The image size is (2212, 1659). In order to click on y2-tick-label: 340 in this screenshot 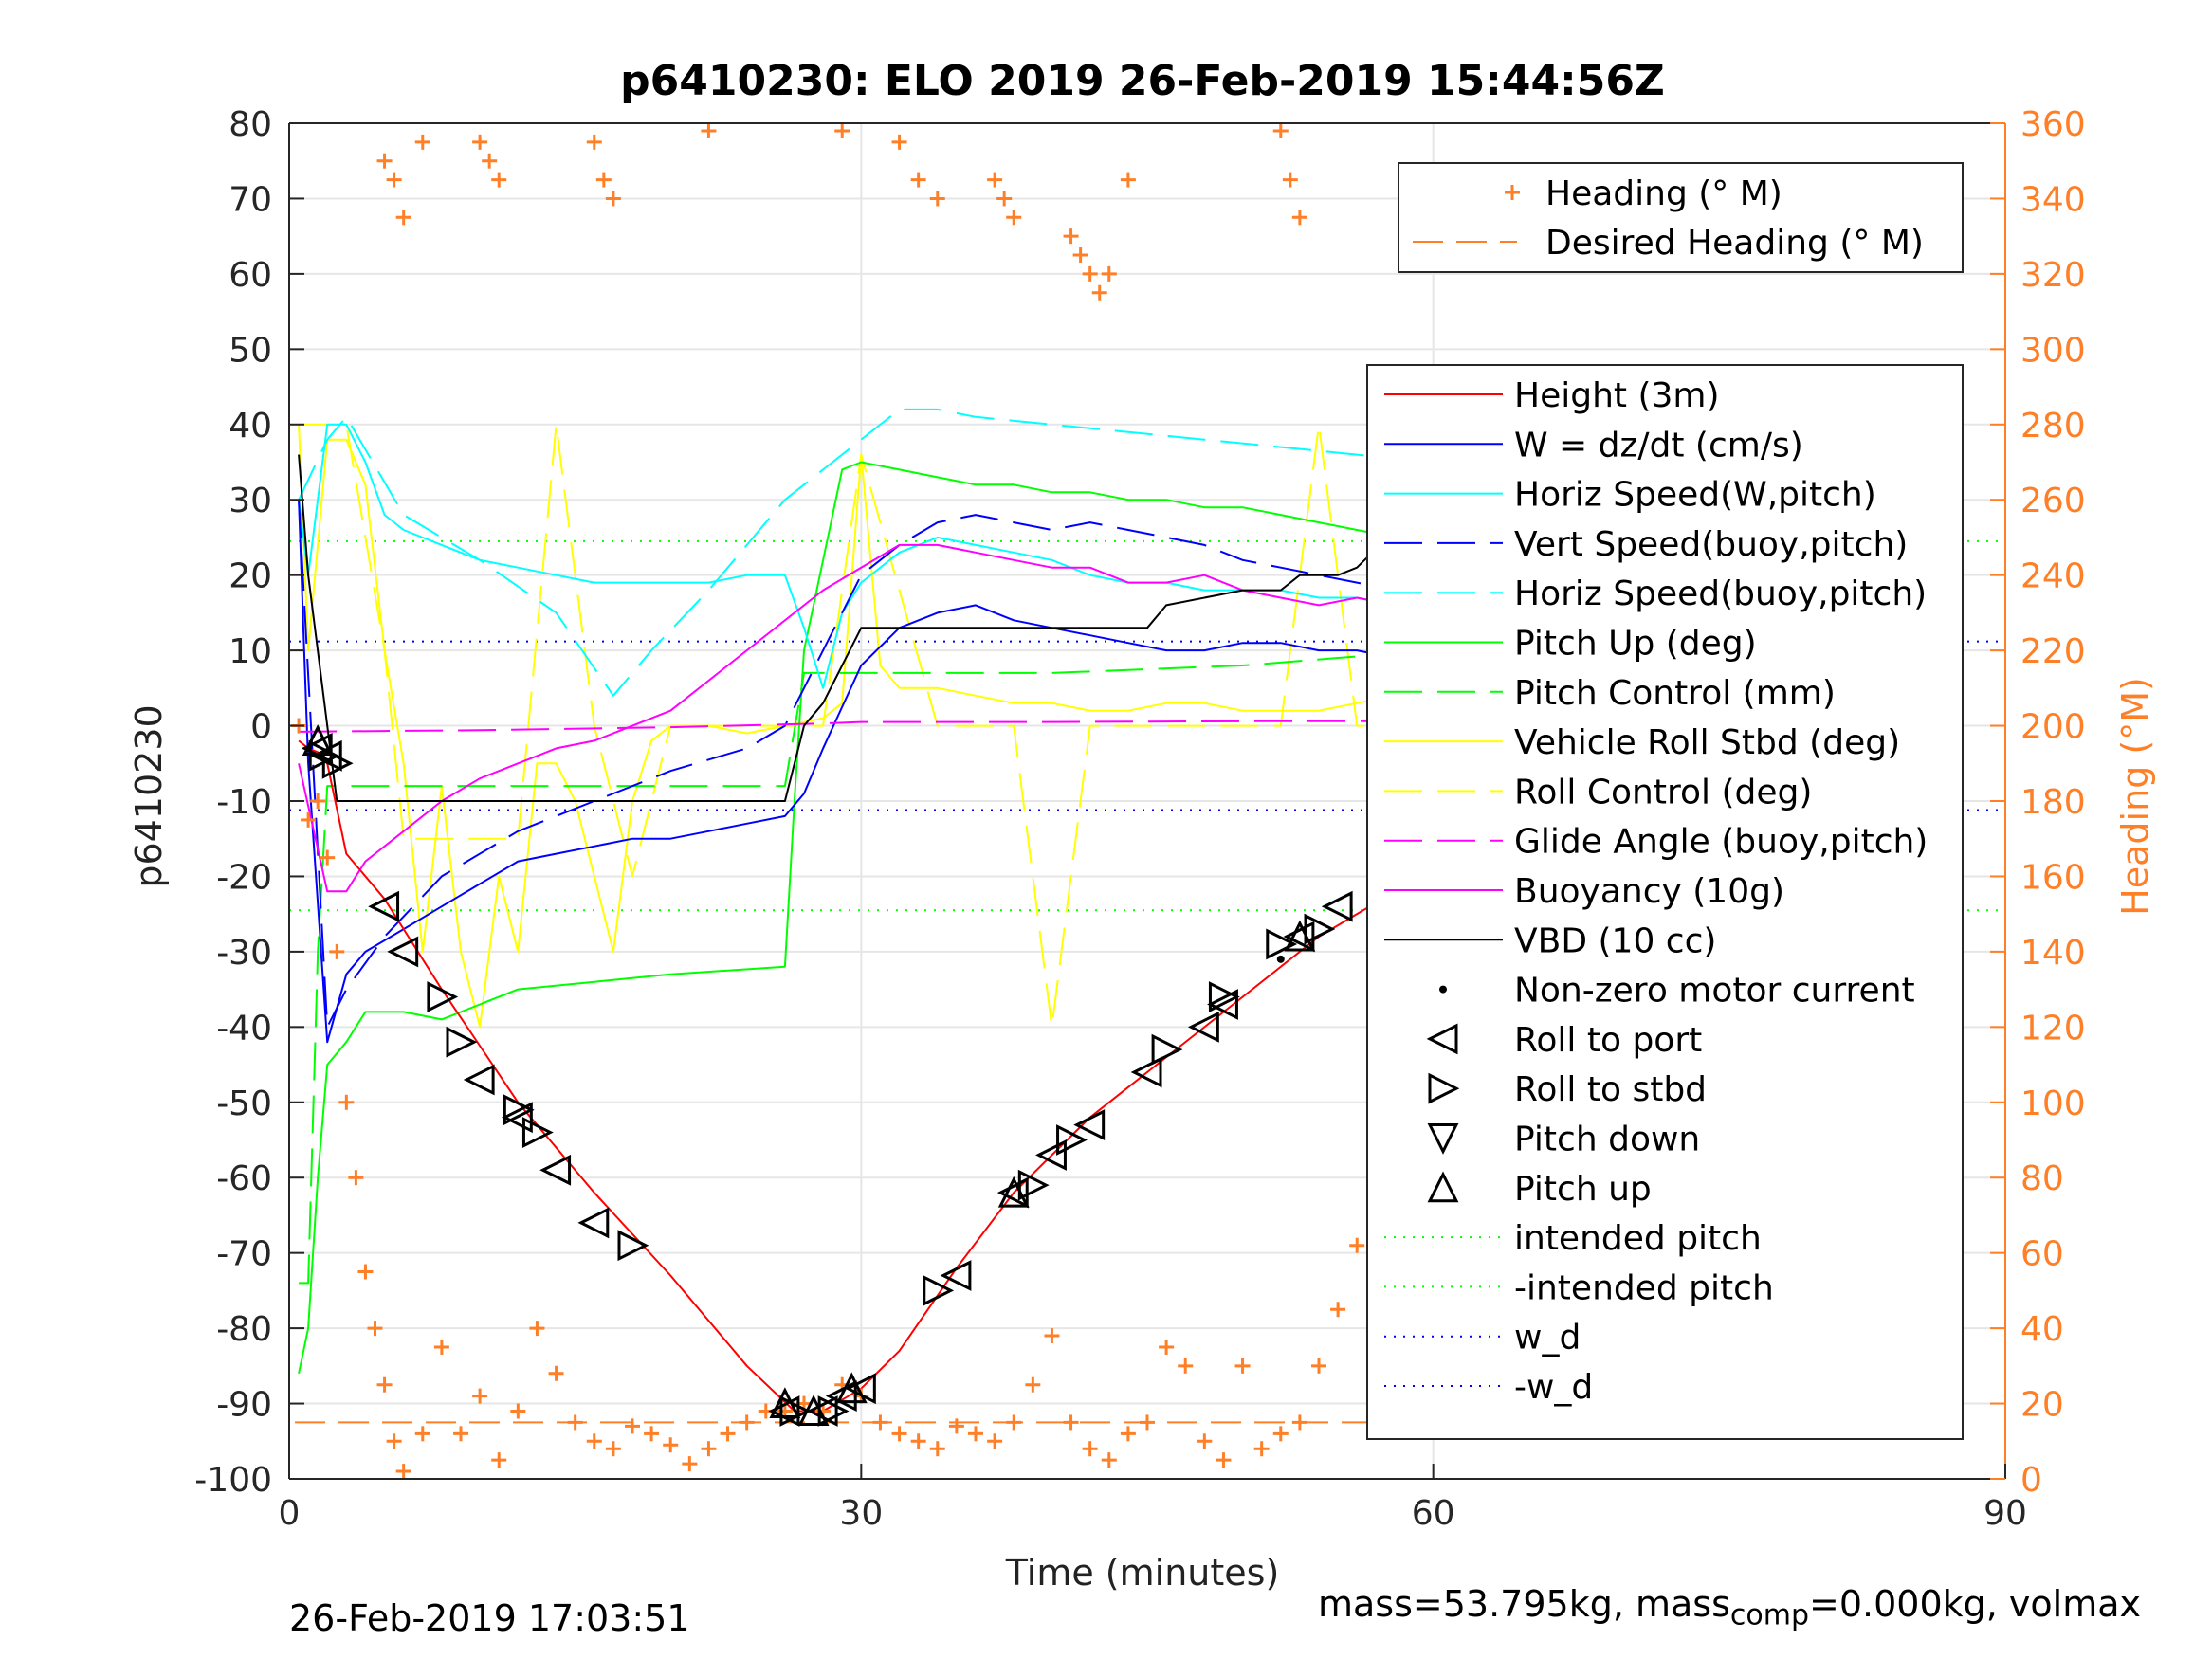, I will do `click(2053, 199)`.